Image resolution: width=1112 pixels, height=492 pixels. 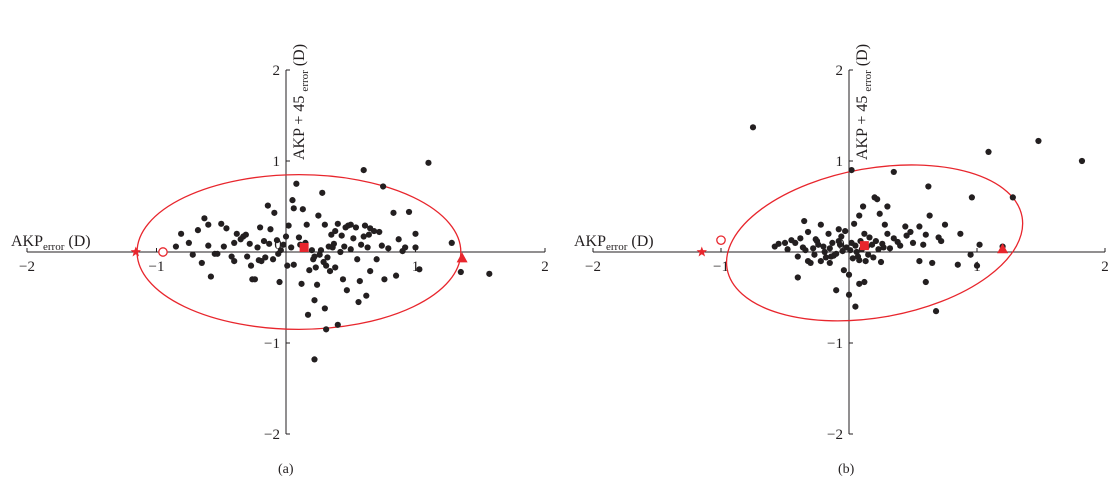 What do you see at coordinates (593, 267) in the screenshot?
I see `x-tick-label: −2` at bounding box center [593, 267].